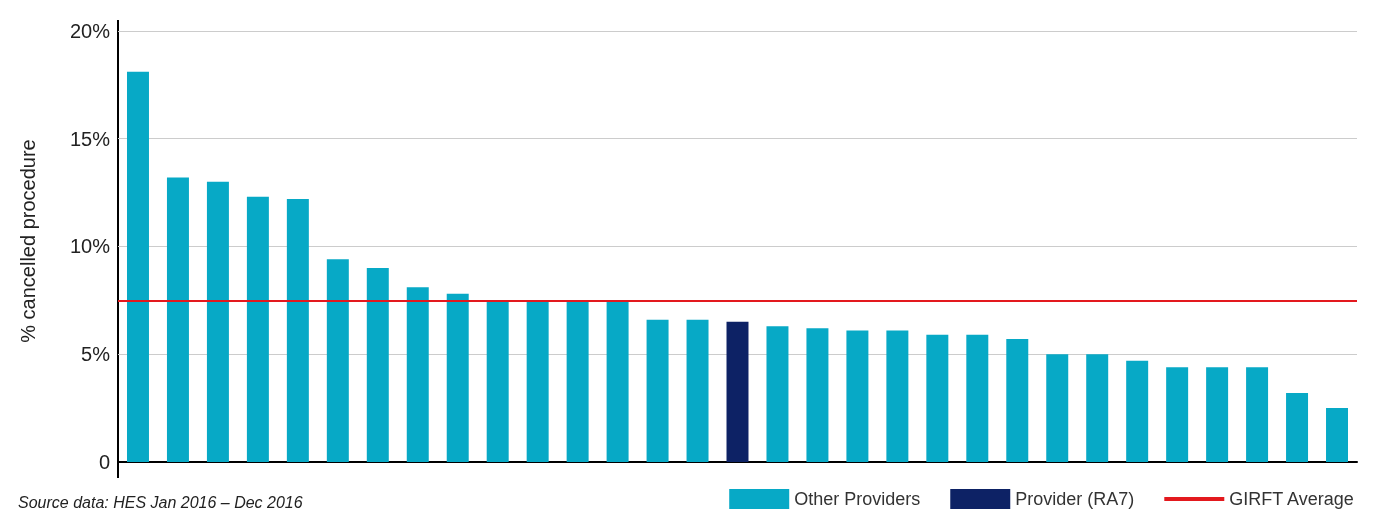  What do you see at coordinates (104, 462) in the screenshot?
I see `y-tick-label: 0` at bounding box center [104, 462].